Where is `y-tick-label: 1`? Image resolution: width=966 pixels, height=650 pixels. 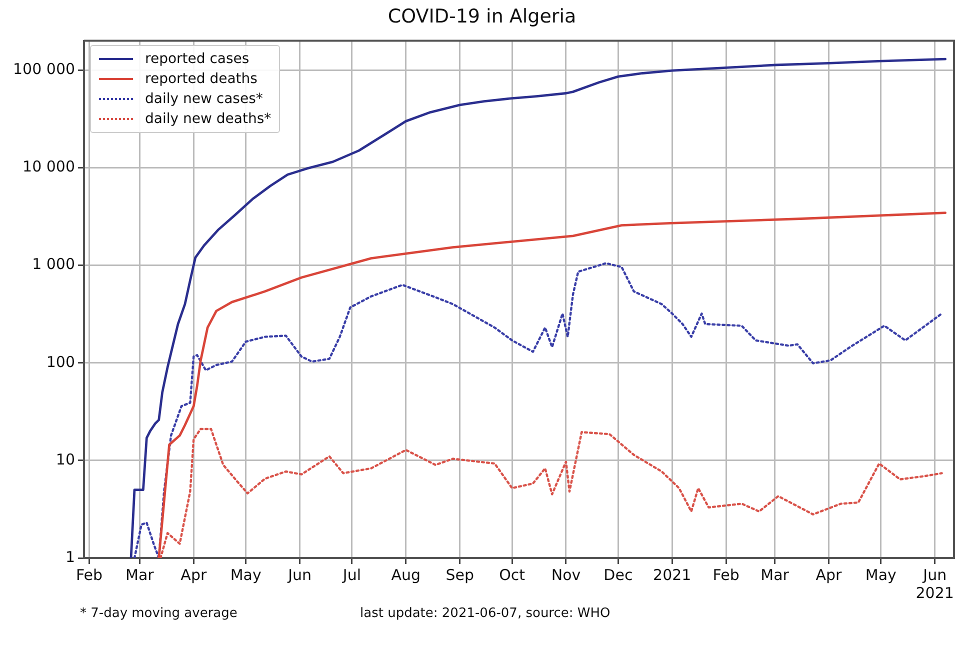
y-tick-label: 1 is located at coordinates (70, 557).